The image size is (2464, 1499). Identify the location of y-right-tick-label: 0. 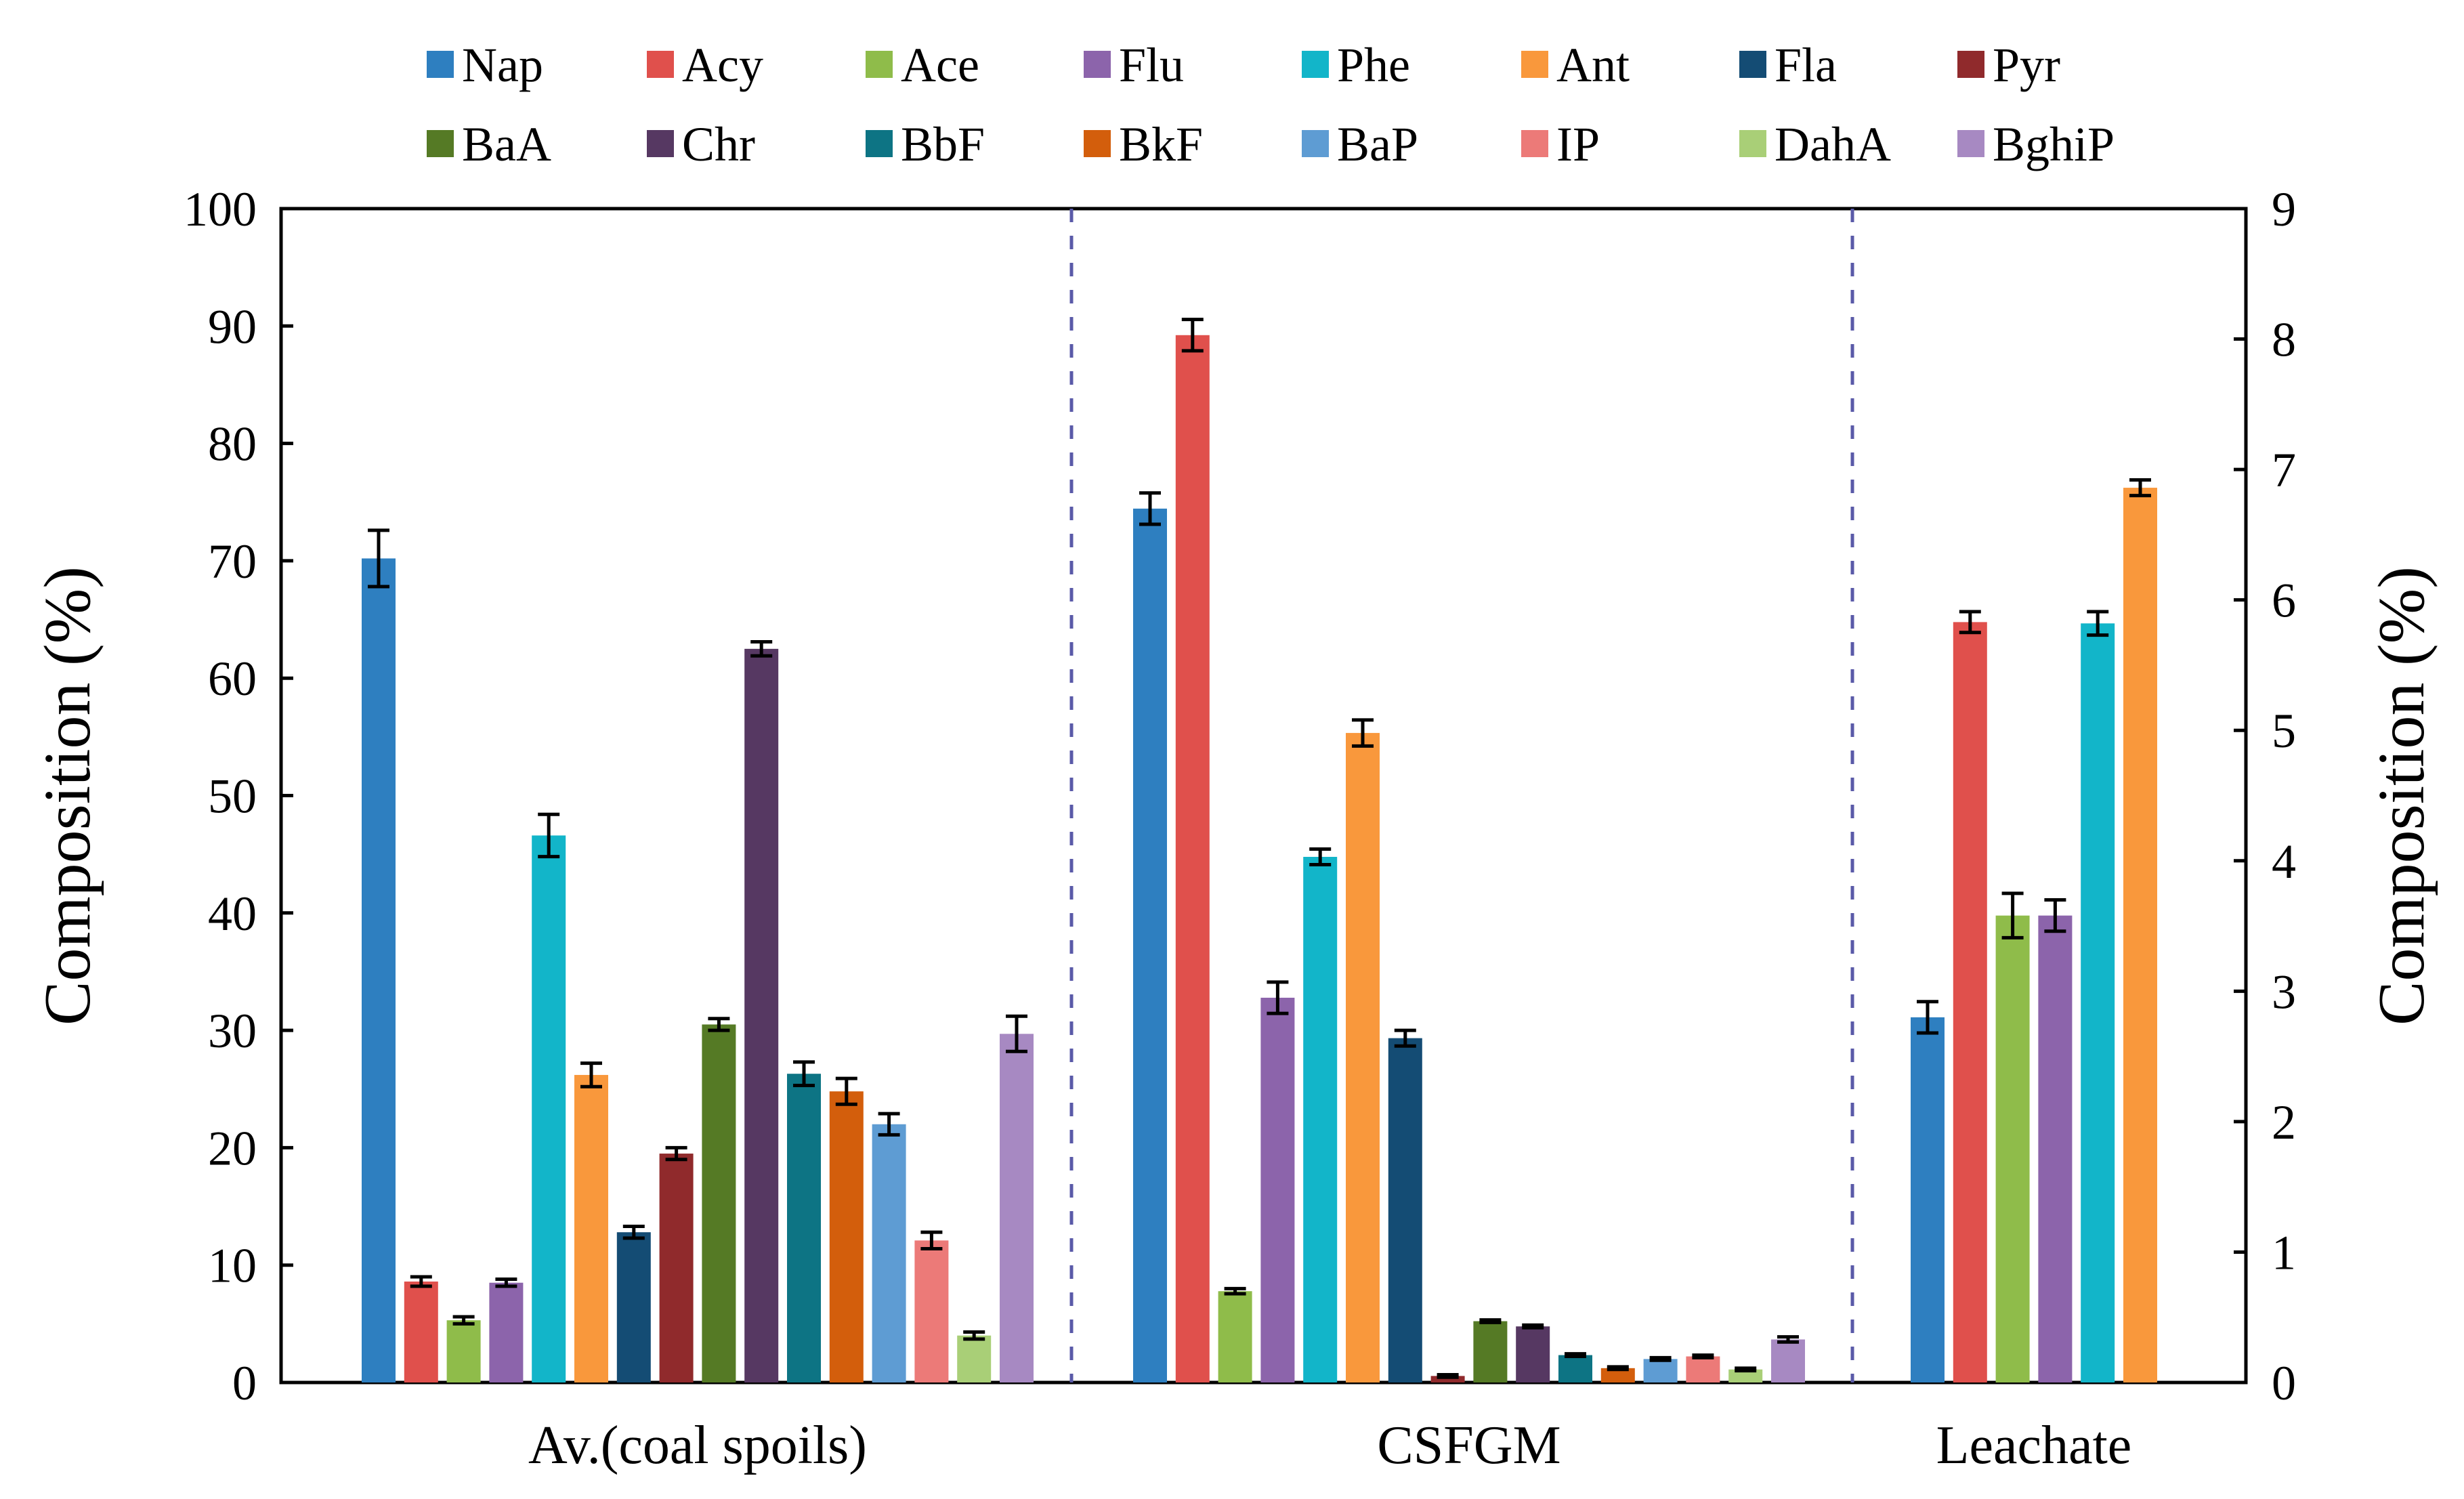
(2284, 1383).